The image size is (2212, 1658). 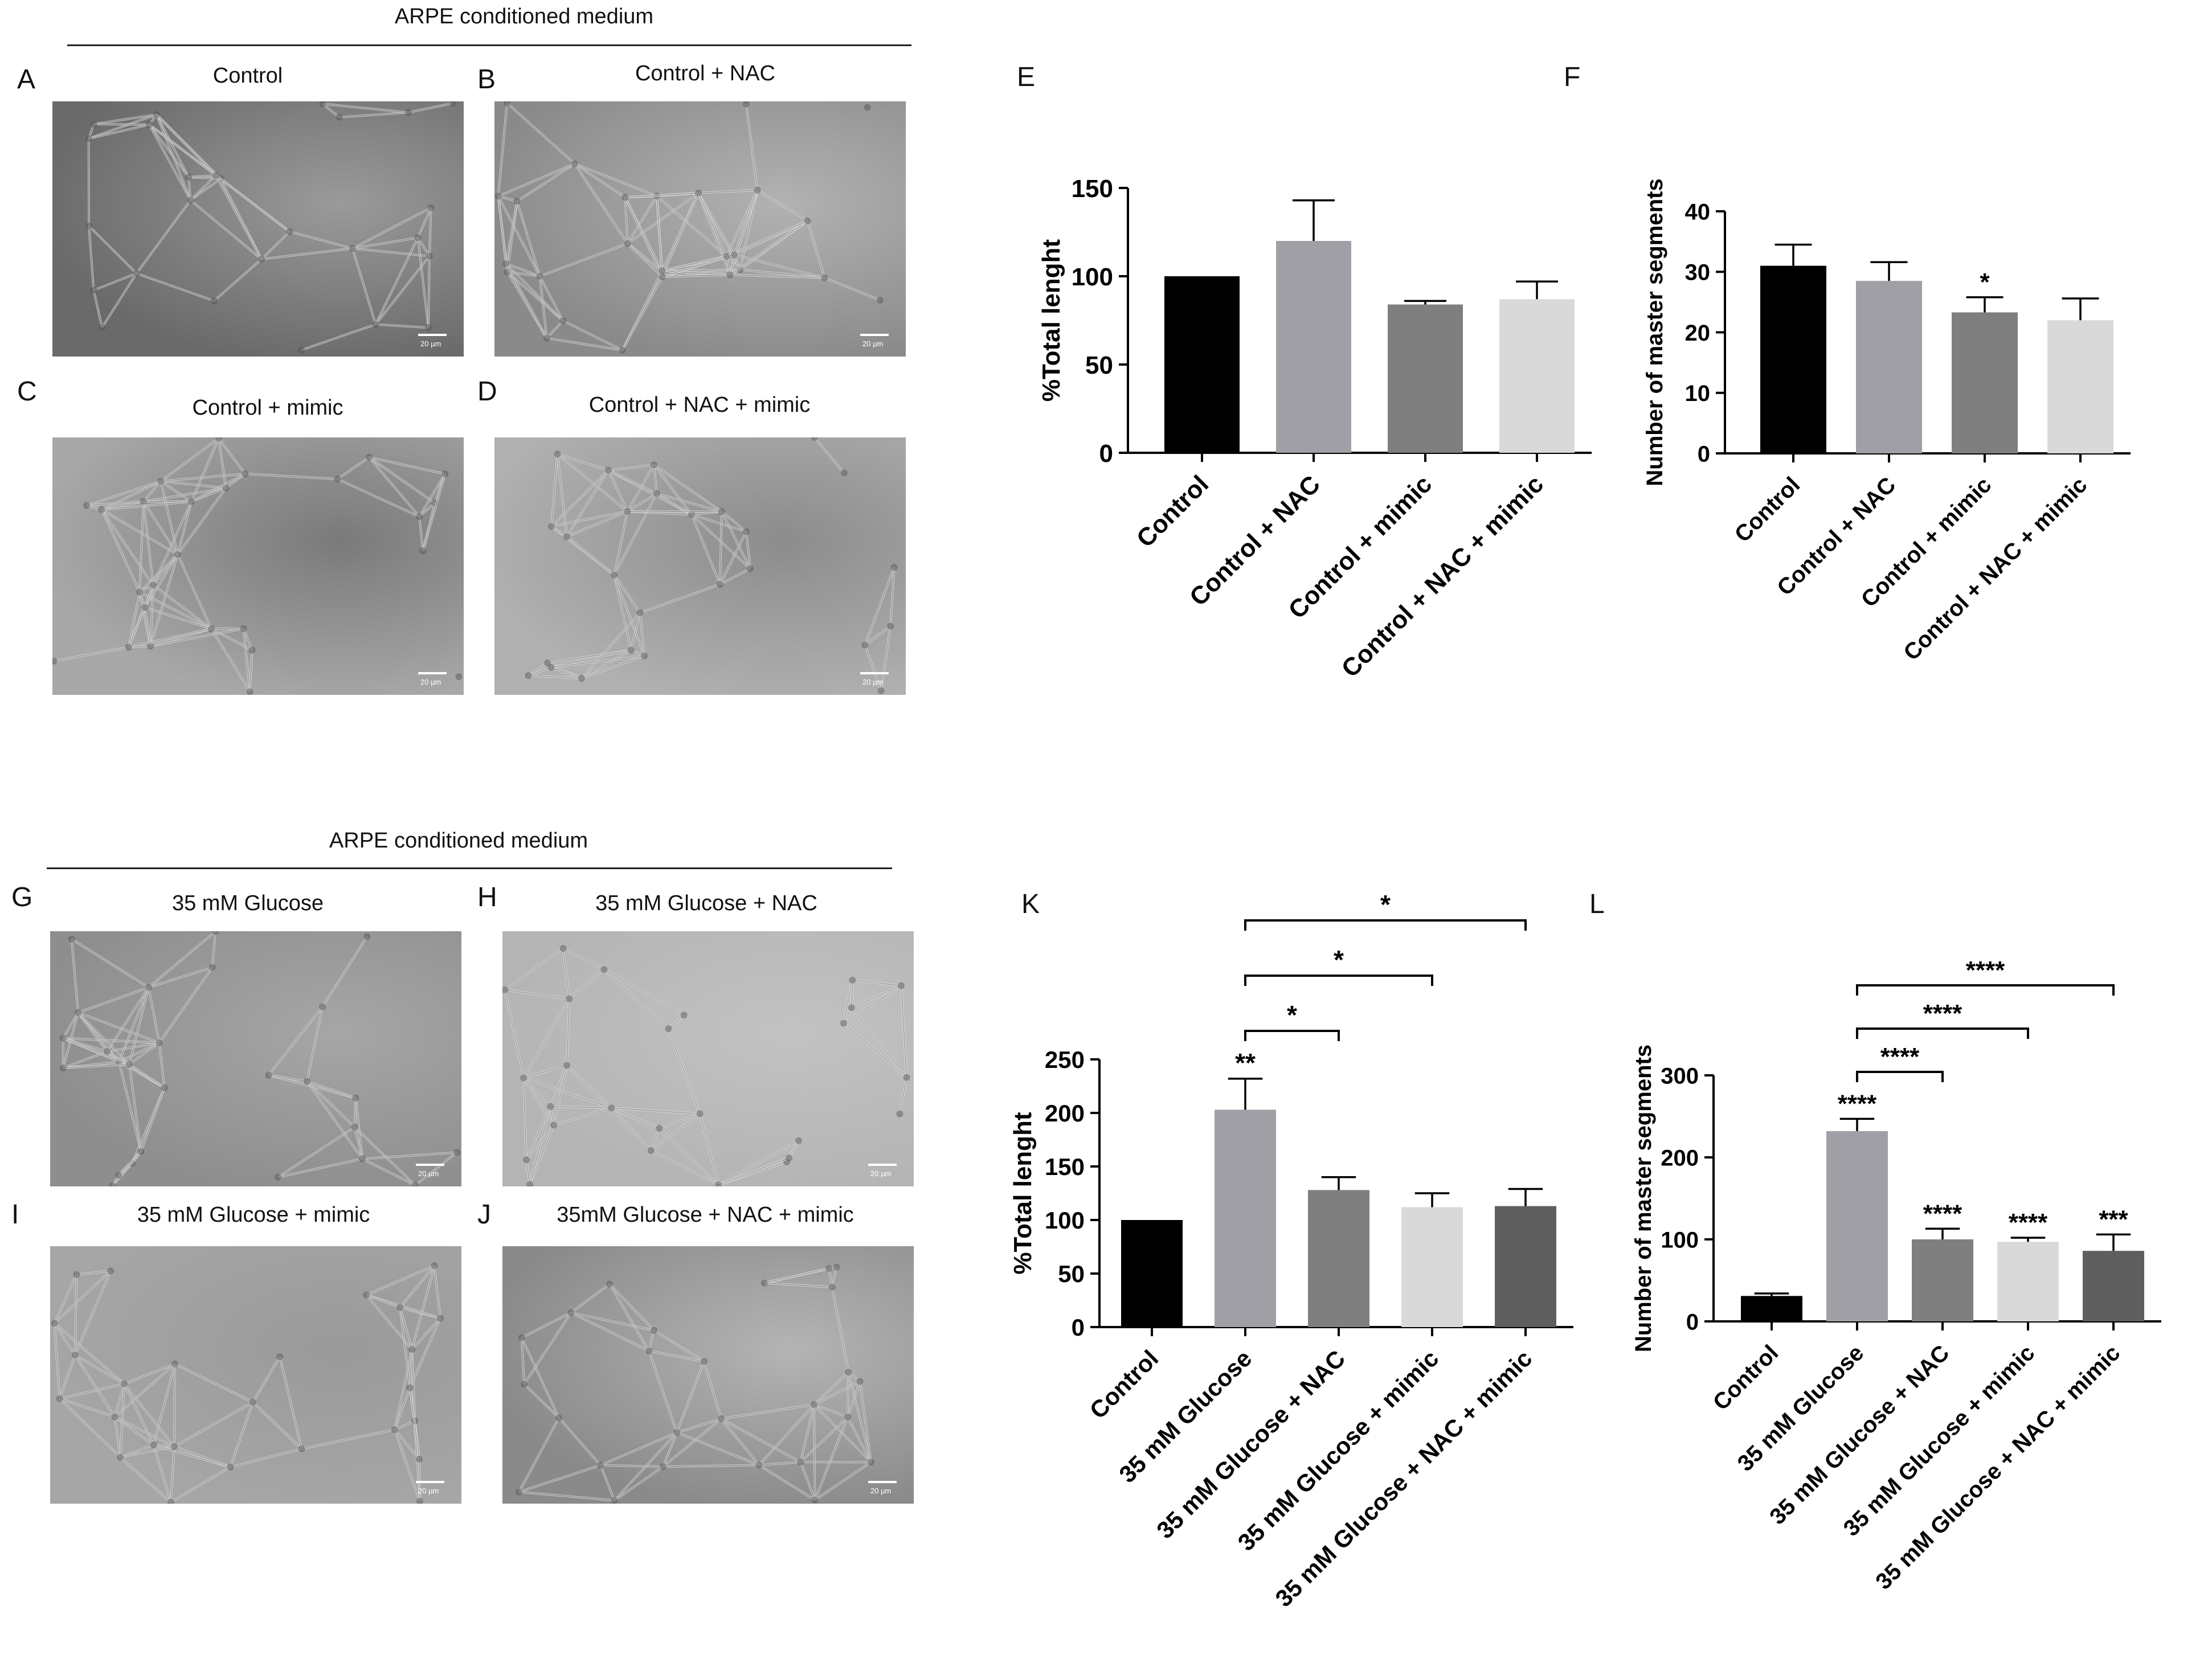 I want to click on y-tick-label: 300, so click(x=1680, y=1075).